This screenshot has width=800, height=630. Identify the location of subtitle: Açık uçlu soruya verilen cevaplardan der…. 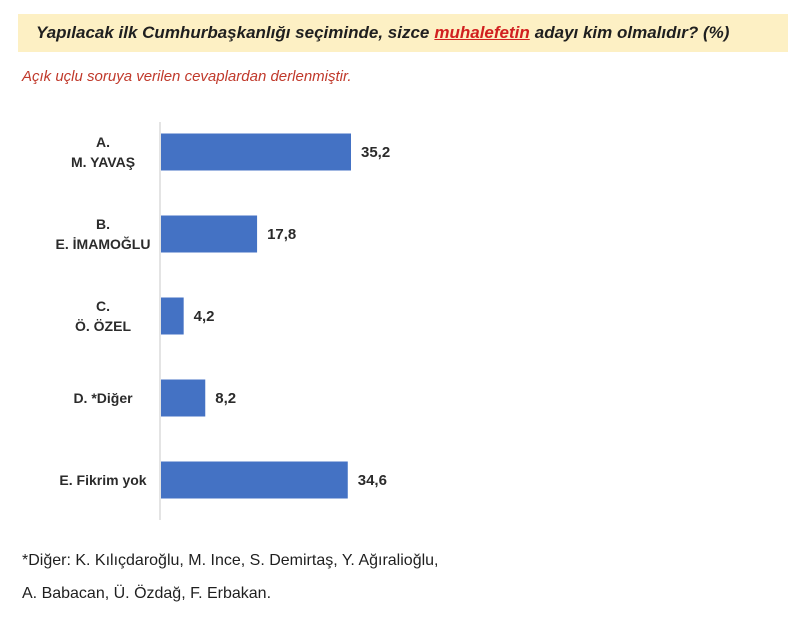
(187, 76).